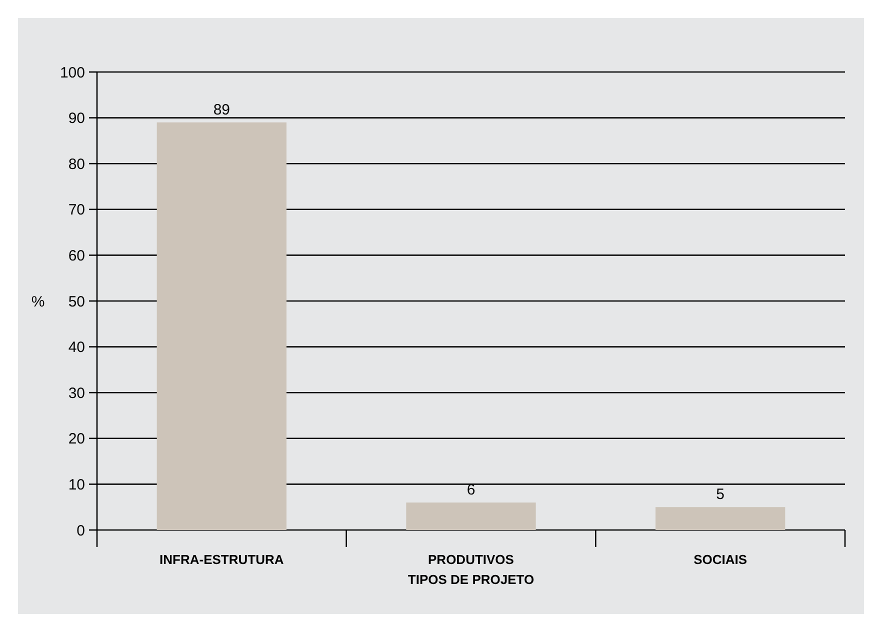  I want to click on y-tick-label: 40, so click(76, 347).